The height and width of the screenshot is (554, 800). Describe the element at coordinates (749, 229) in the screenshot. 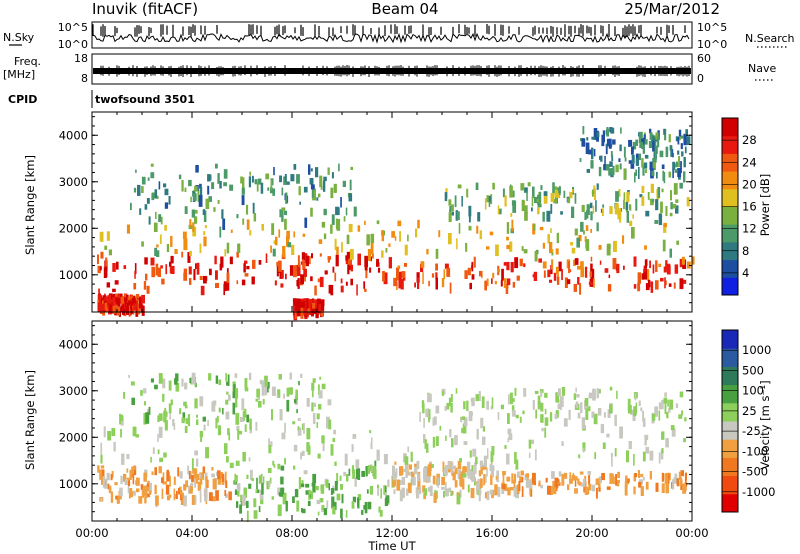

I see `colorbar-tick-label: 12` at that location.